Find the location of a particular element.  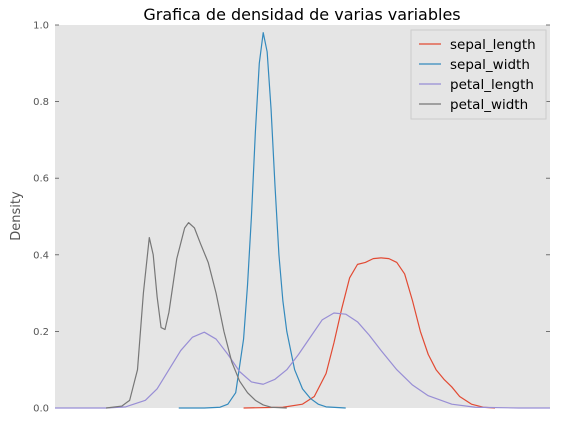

y-tick-label: 1.0 is located at coordinates (41, 26).